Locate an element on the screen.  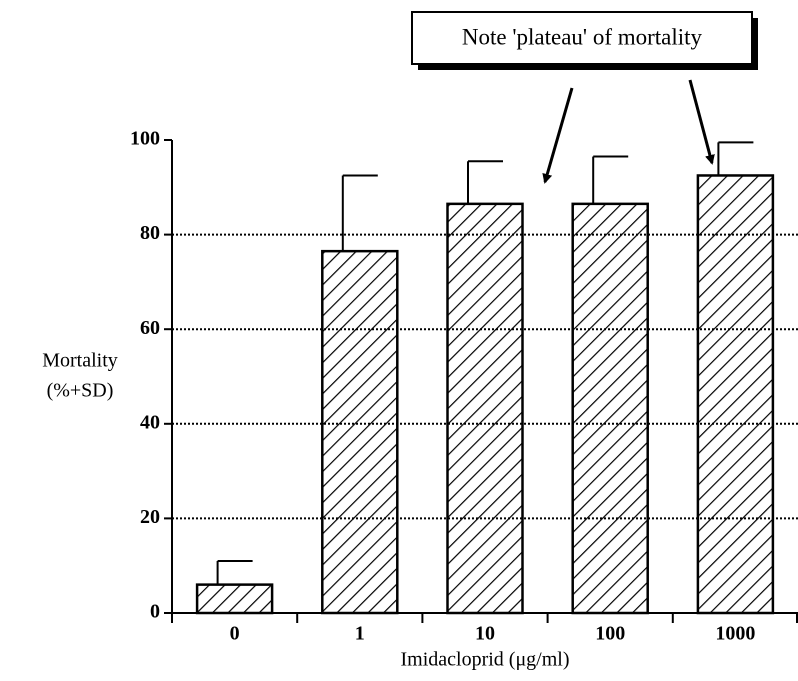
x-tick-label: 0 is located at coordinates (235, 634).